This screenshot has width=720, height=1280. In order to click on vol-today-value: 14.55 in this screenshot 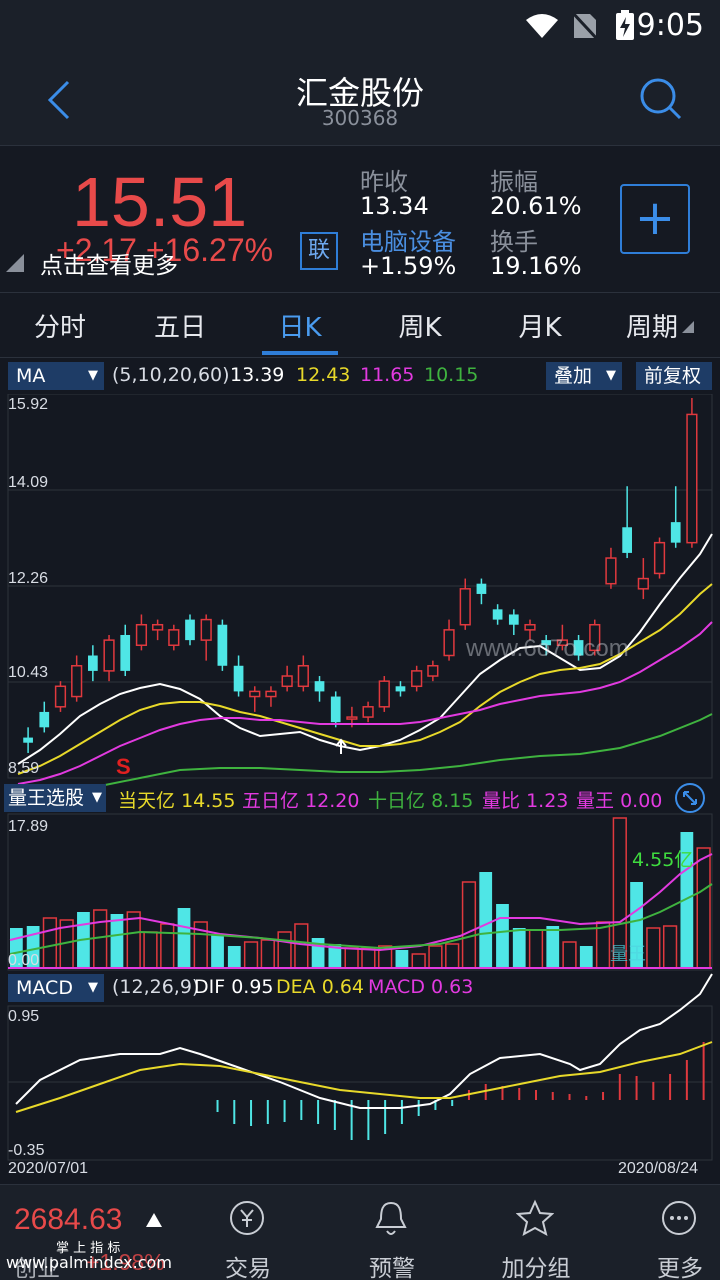, I will do `click(208, 801)`.